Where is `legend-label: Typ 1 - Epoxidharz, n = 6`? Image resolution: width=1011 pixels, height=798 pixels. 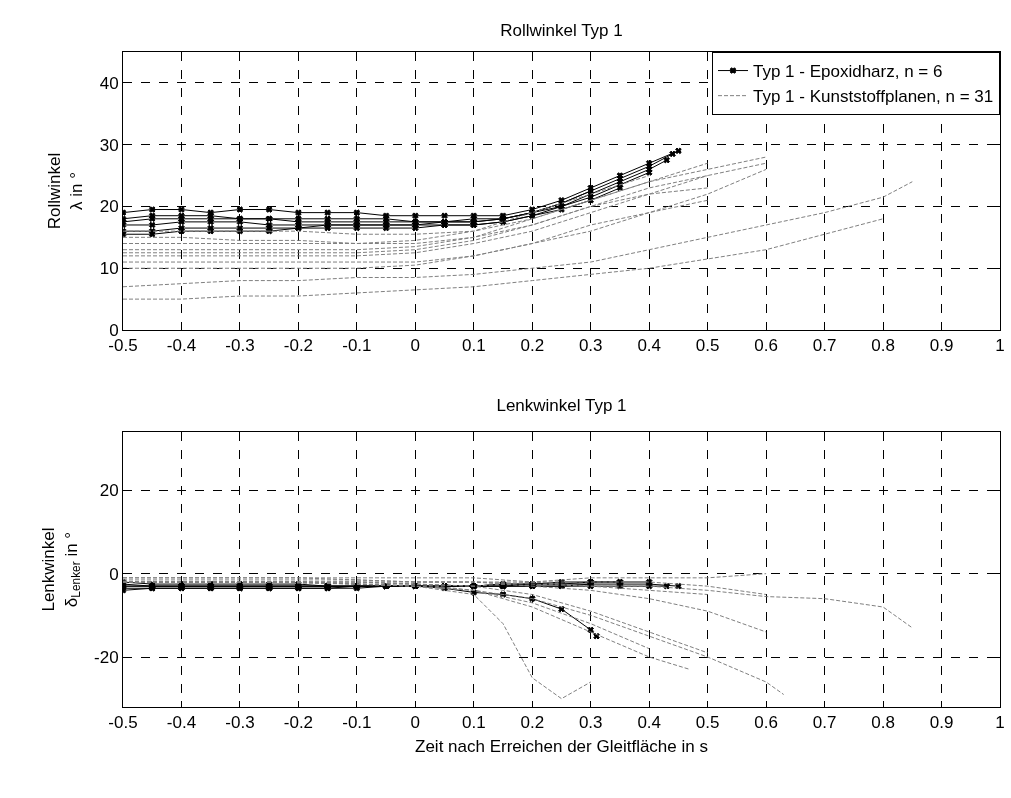 legend-label: Typ 1 - Epoxidharz, n = 6 is located at coordinates (848, 72).